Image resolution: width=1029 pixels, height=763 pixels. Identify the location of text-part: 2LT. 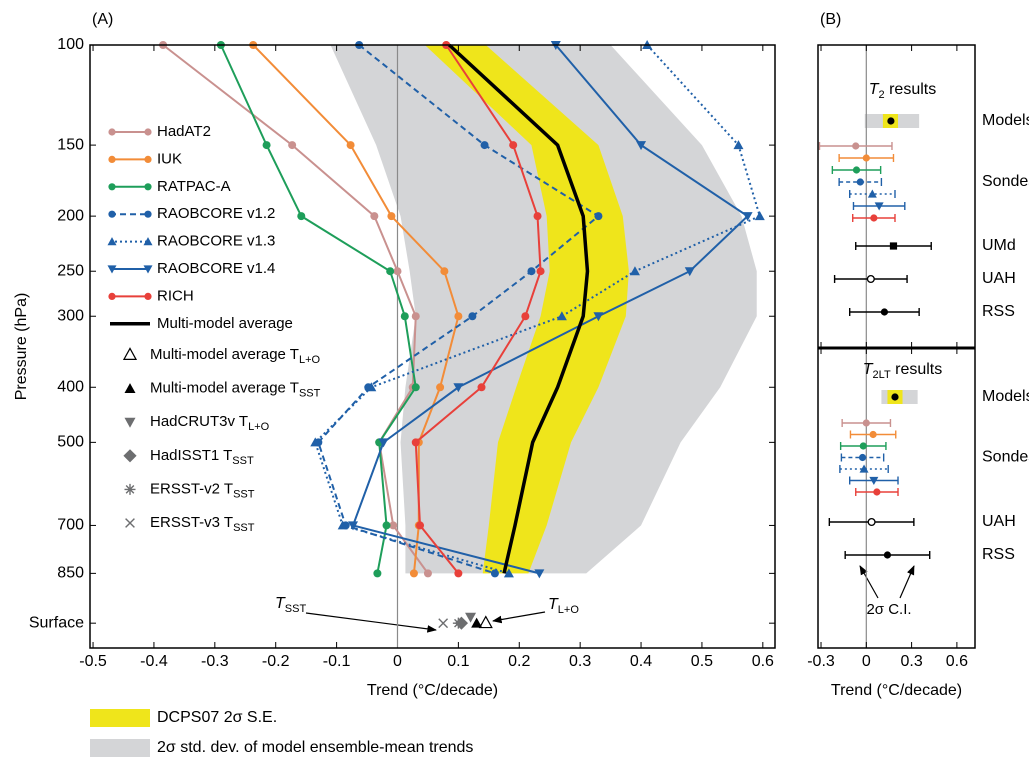
(882, 375).